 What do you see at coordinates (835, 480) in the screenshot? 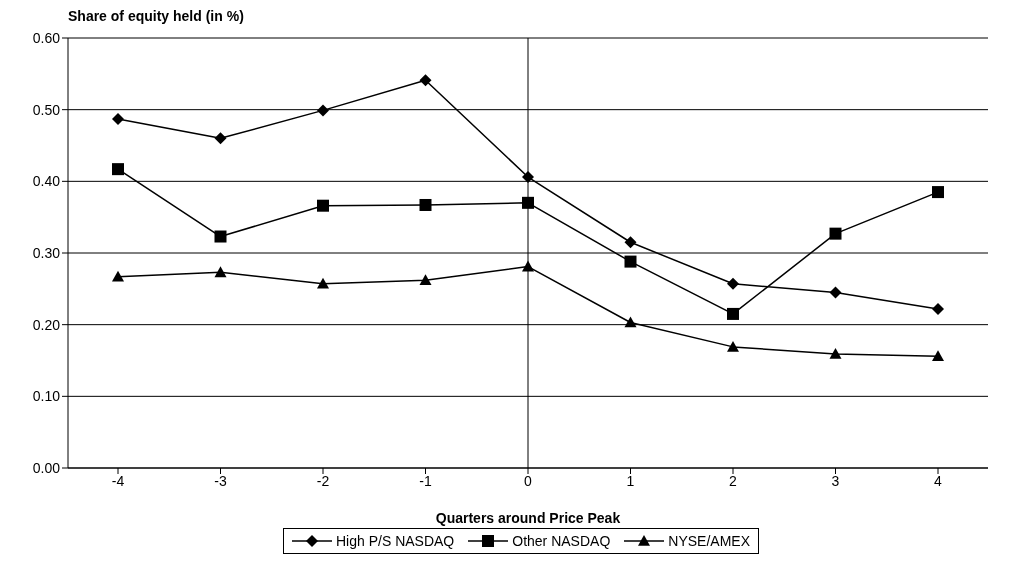
I see `x-tick-label: 3` at bounding box center [835, 480].